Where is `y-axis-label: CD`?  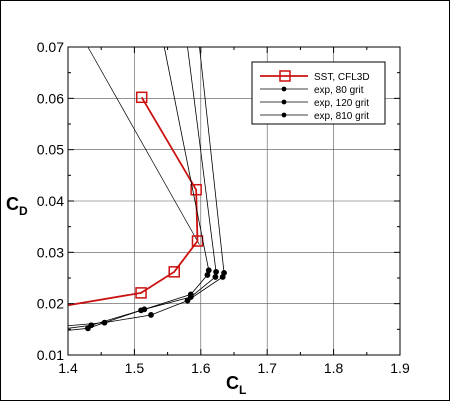 y-axis-label: CD is located at coordinates (17, 206).